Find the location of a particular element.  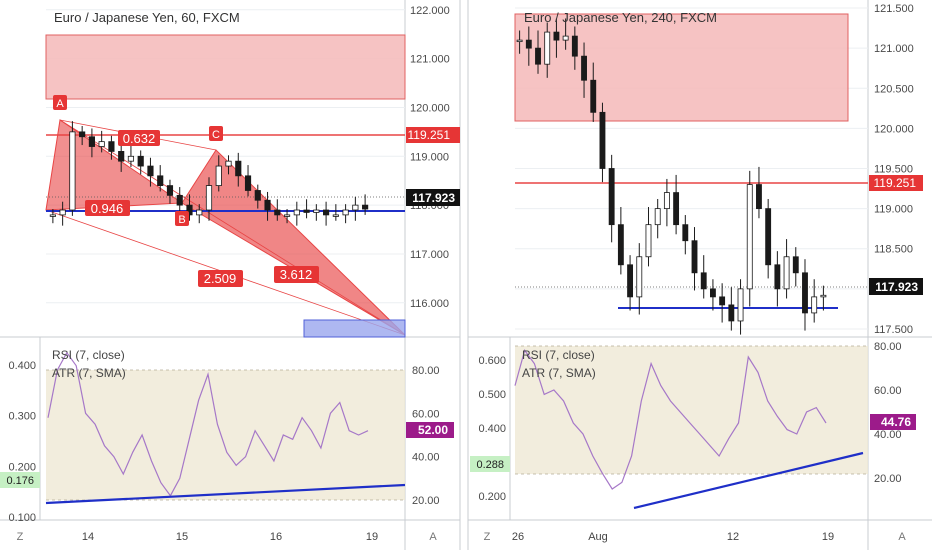

svg-text: 3.612 is located at coordinates (296, 274).